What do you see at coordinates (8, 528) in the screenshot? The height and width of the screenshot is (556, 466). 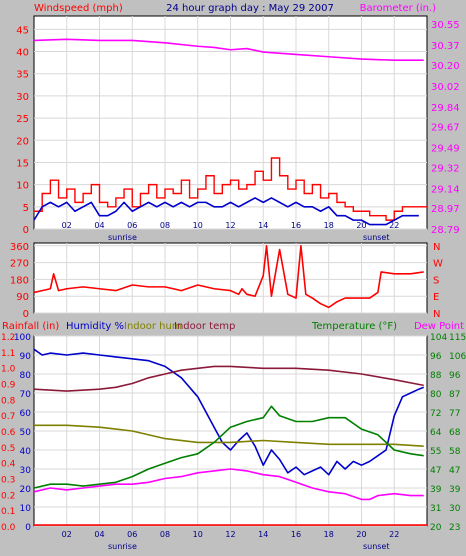 I see `rainfall-tick-label: 0.0` at bounding box center [8, 528].